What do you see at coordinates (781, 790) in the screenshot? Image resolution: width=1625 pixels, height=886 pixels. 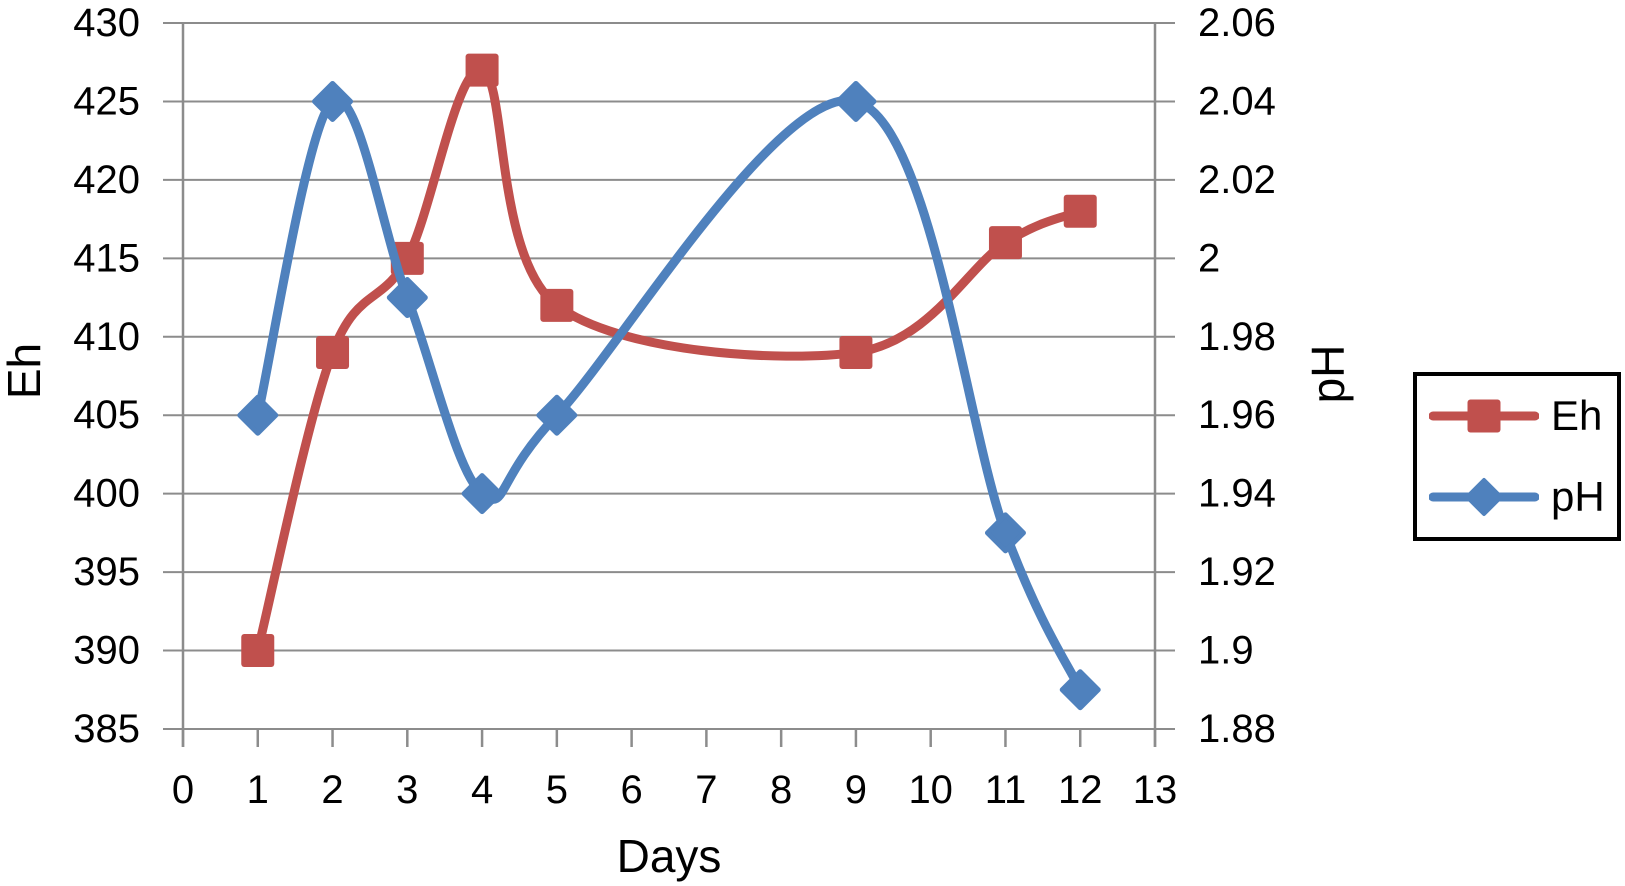 I see `x-tick-label: 8` at bounding box center [781, 790].